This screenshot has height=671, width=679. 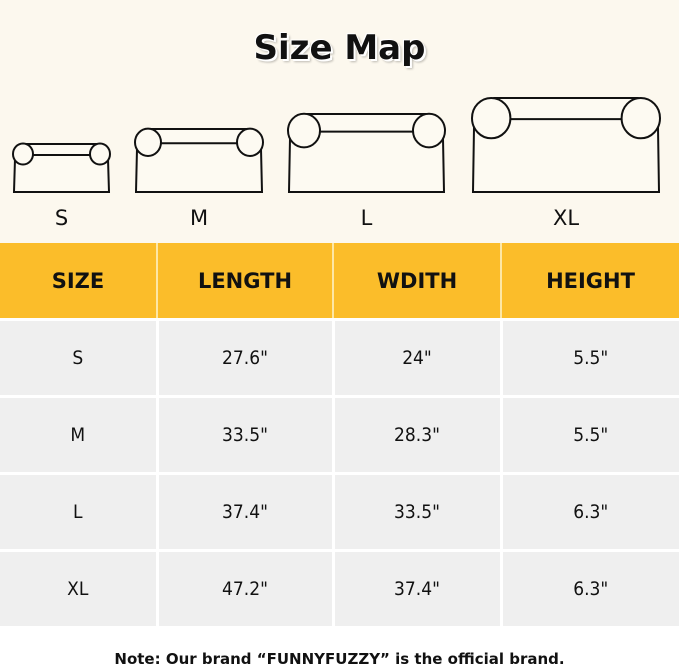 What do you see at coordinates (245, 281) in the screenshot?
I see `header-length: LENGTH` at bounding box center [245, 281].